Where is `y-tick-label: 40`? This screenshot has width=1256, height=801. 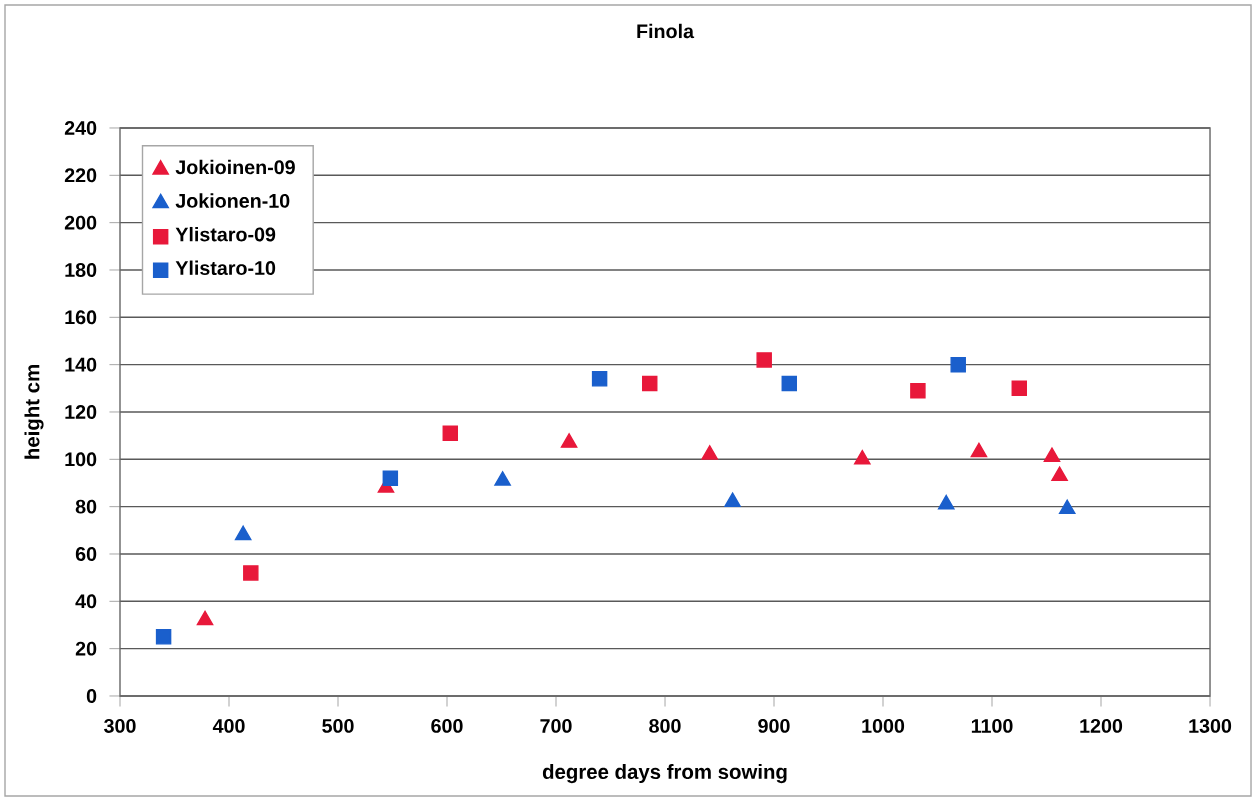
y-tick-label: 40 is located at coordinates (86, 601).